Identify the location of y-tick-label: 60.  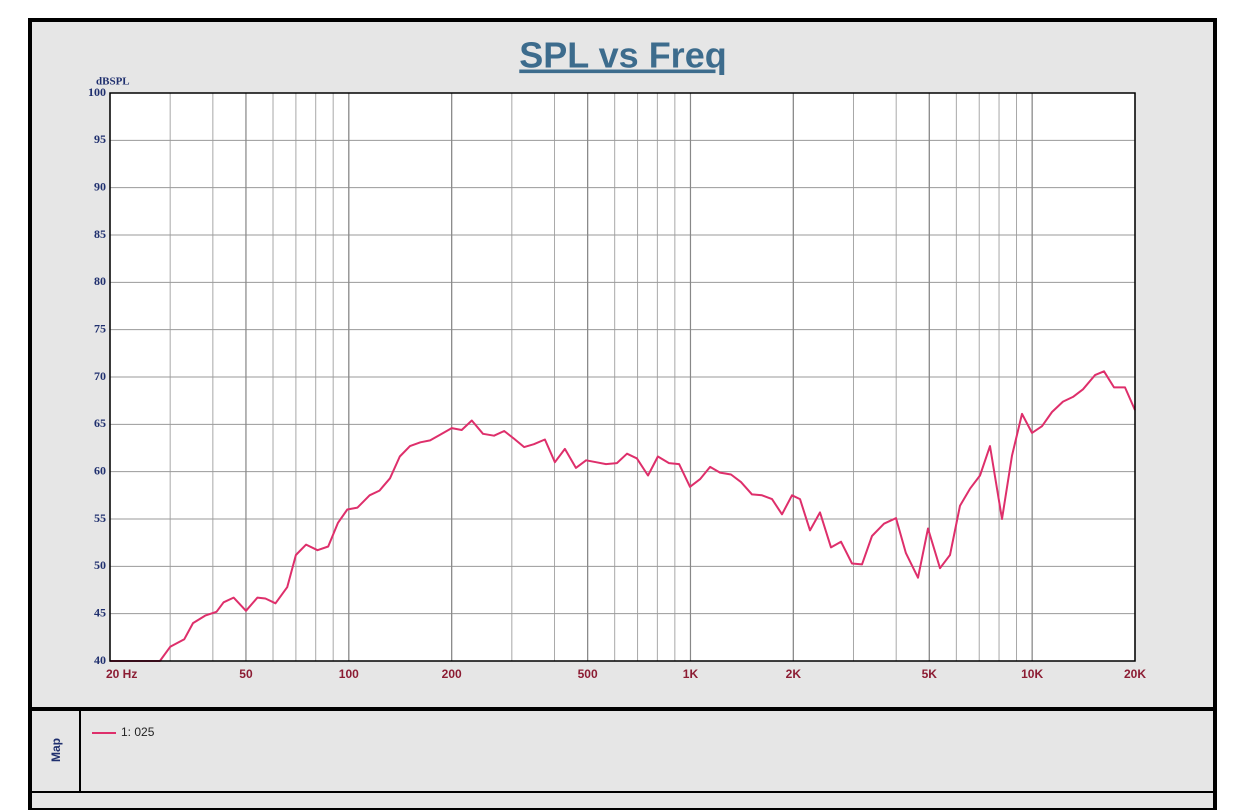
(100, 470).